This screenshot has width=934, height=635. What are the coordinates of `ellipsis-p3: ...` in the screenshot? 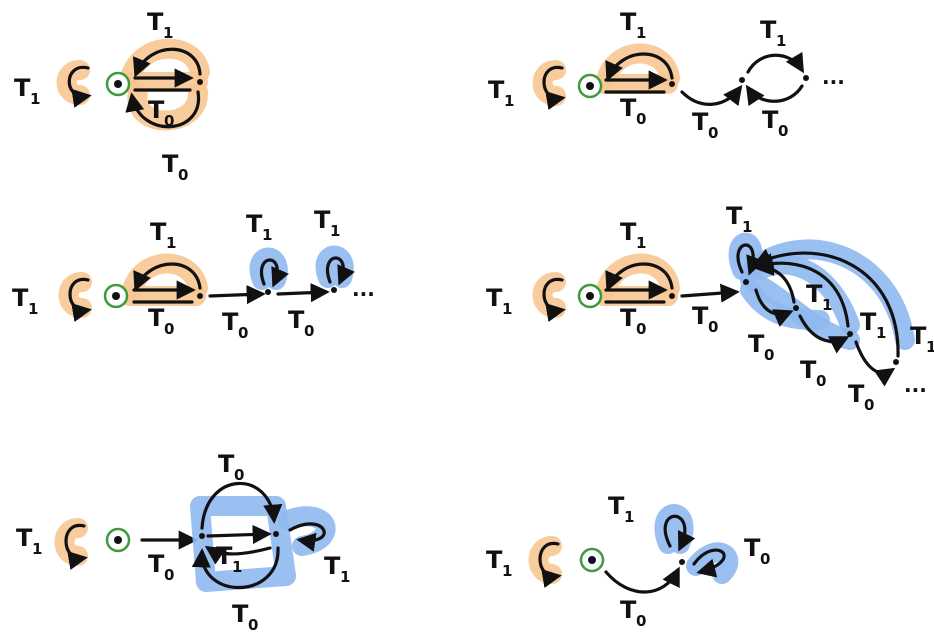 It's located at (363, 289).